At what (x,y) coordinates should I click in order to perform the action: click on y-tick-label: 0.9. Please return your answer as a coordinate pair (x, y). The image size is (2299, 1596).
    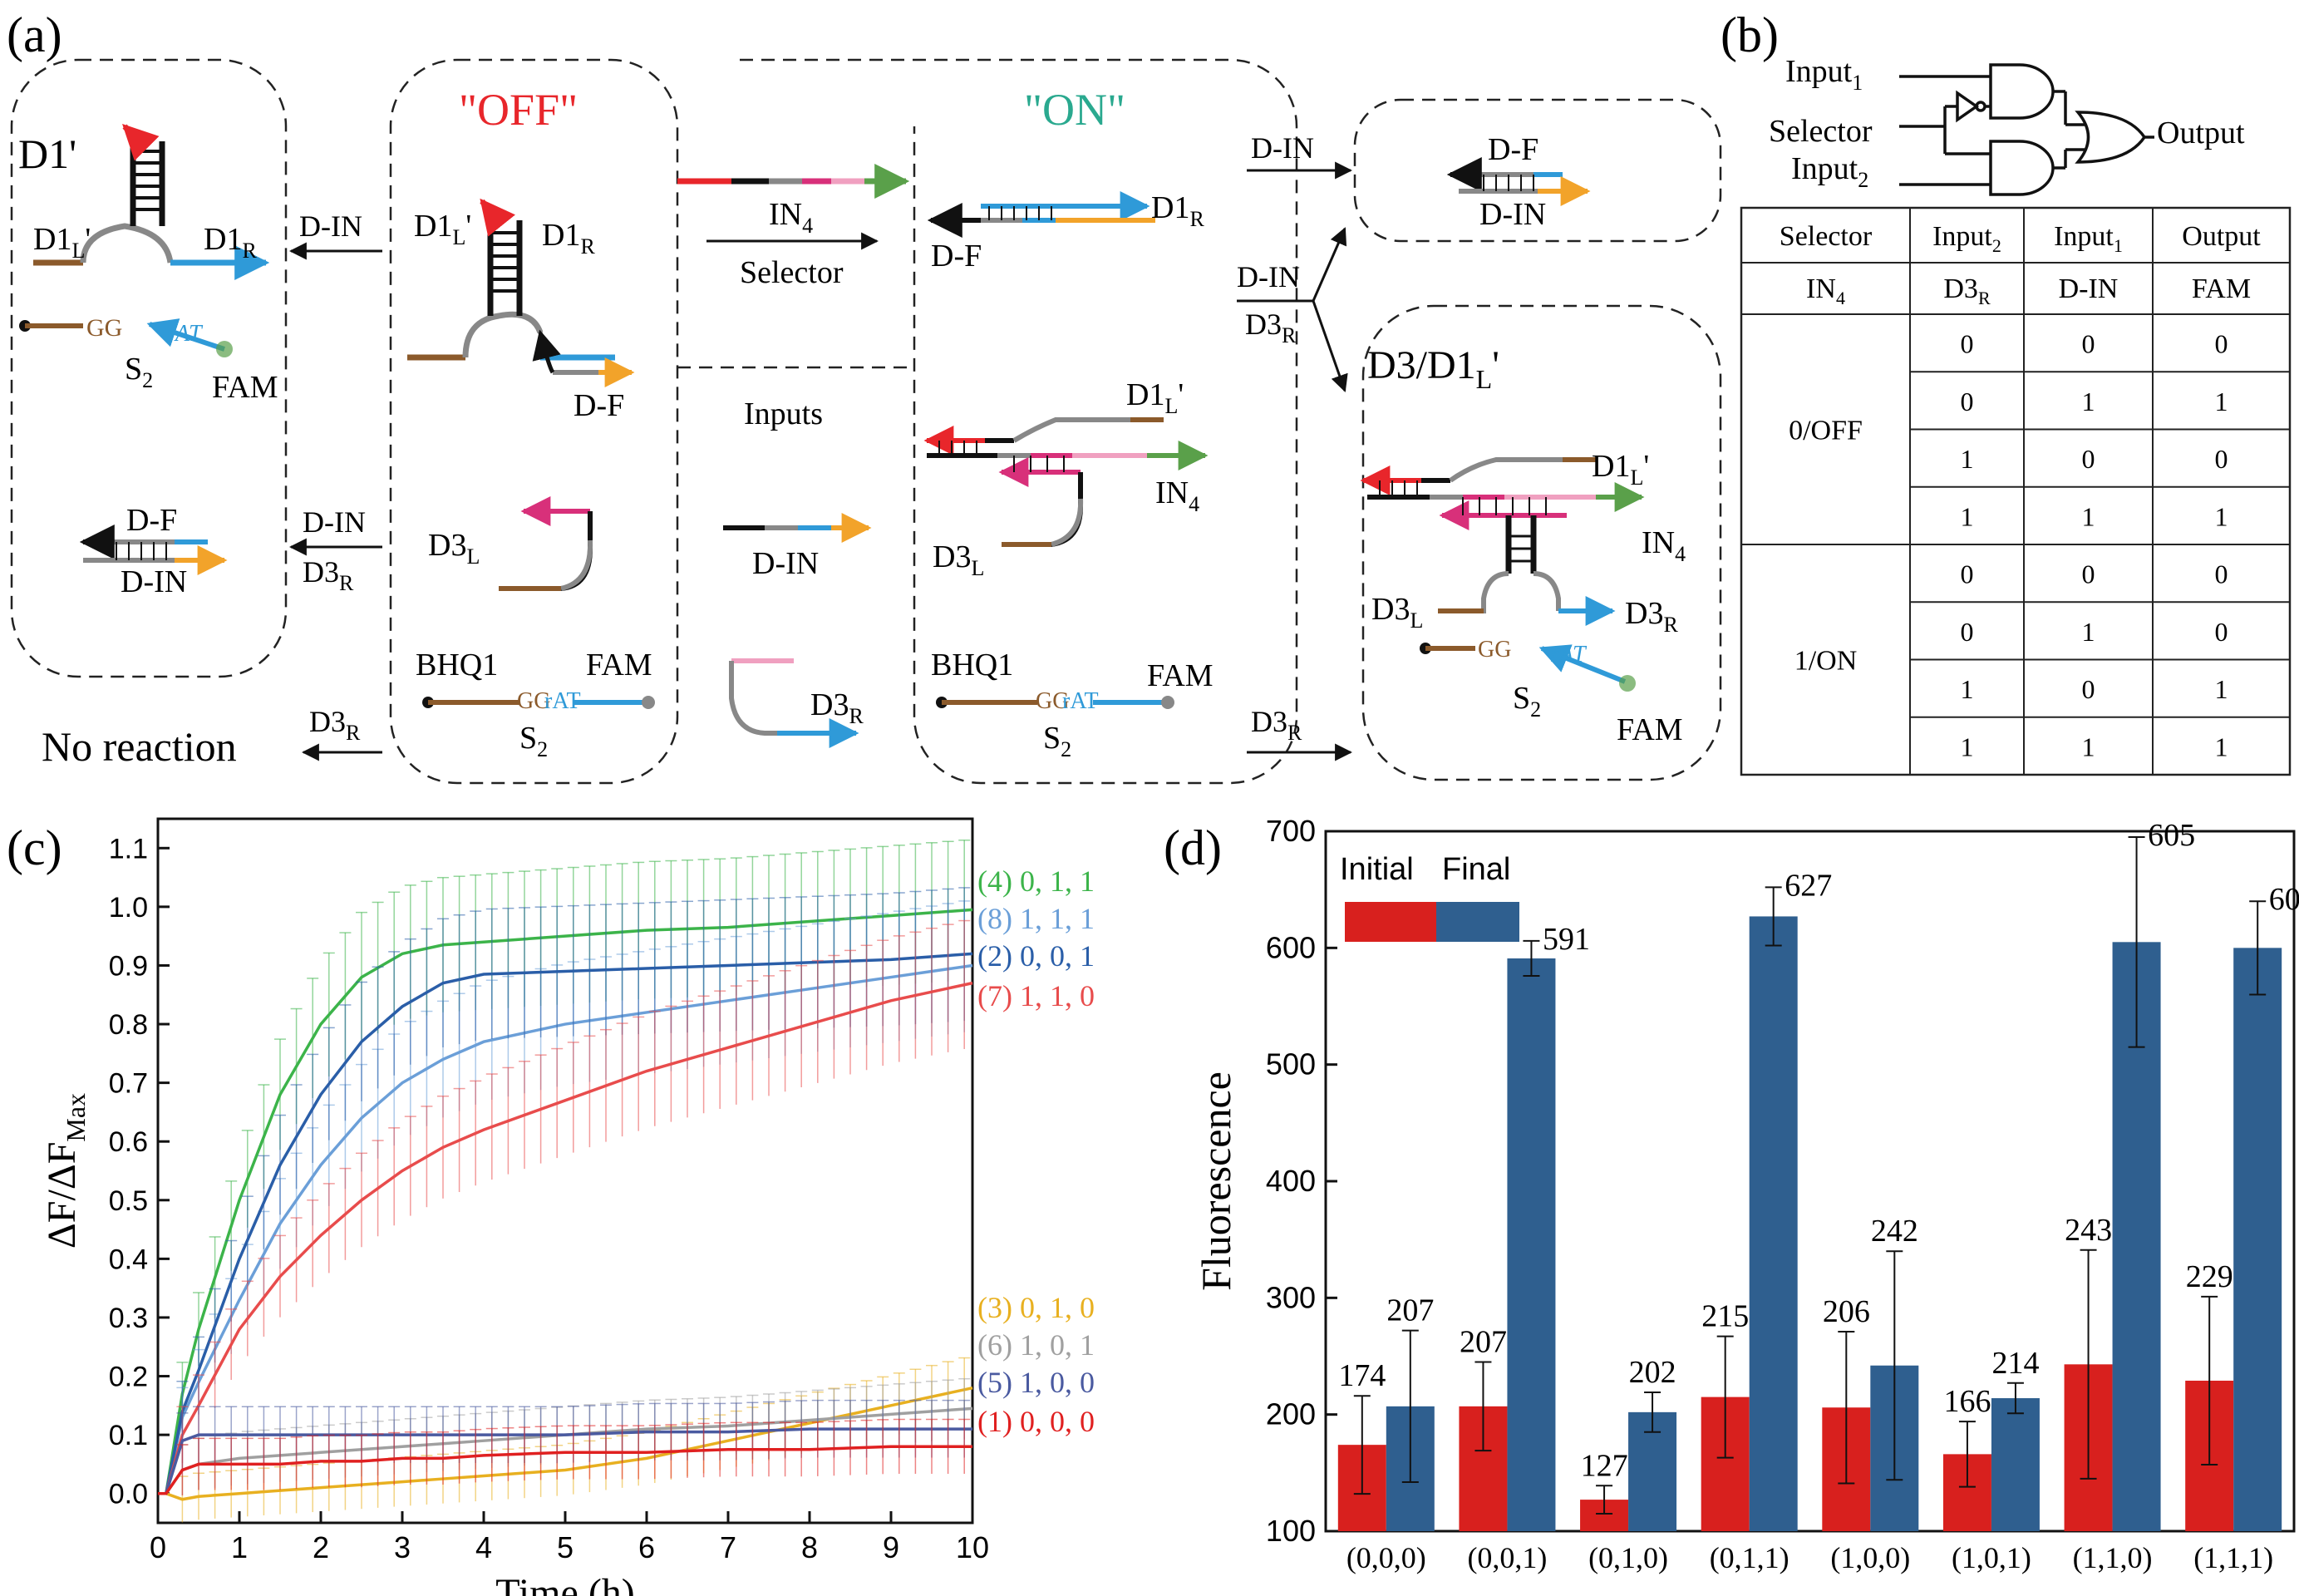
    Looking at the image, I should click on (128, 966).